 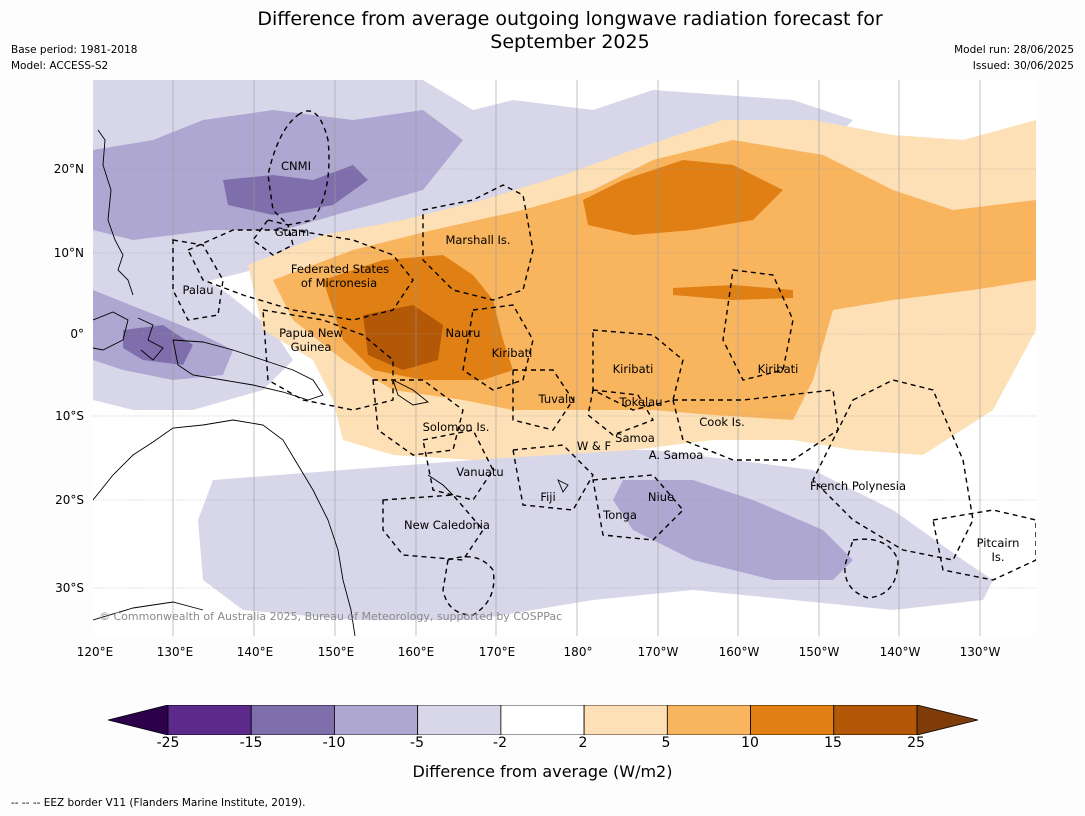 What do you see at coordinates (658, 652) in the screenshot?
I see `lon-label: 170°W` at bounding box center [658, 652].